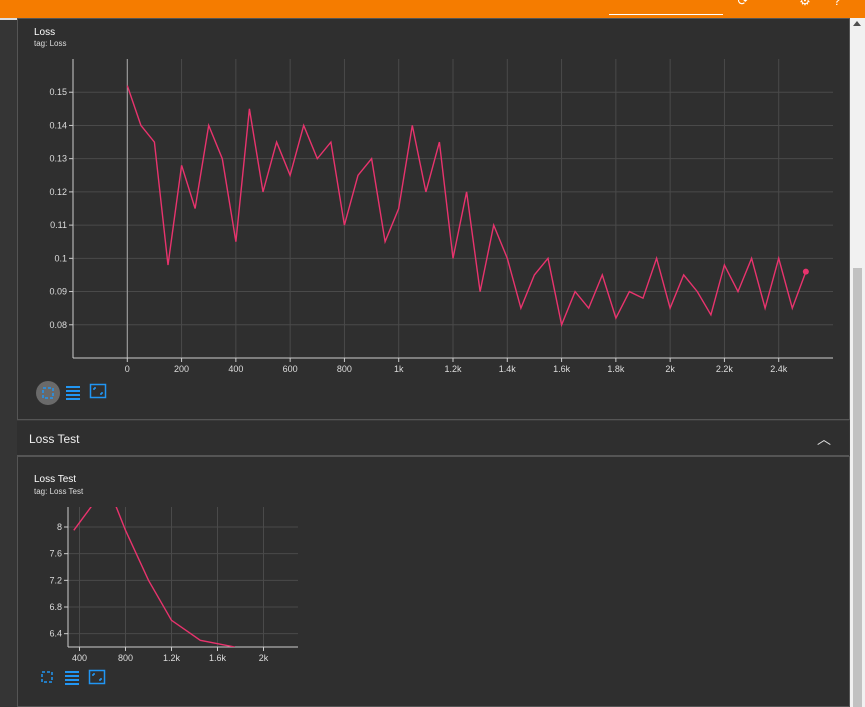  What do you see at coordinates (779, 369) in the screenshot?
I see `x-tick-label: 2.4k` at bounding box center [779, 369].